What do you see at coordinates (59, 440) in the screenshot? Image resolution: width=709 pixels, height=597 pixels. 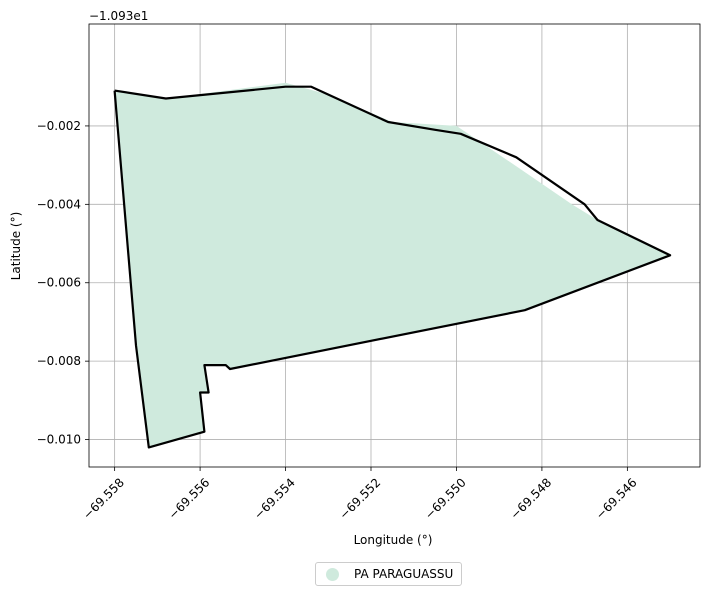 I see `y-tick-label: −0.010` at bounding box center [59, 440].